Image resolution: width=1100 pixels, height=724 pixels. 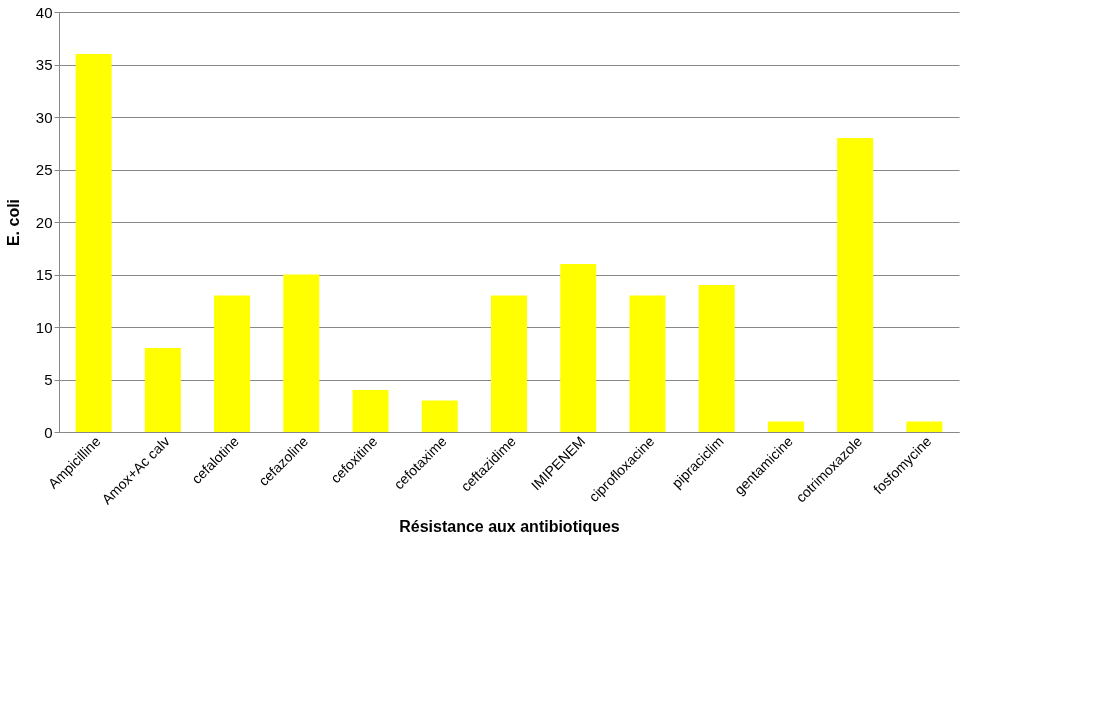 What do you see at coordinates (509, 527) in the screenshot?
I see `x-axis-title: Résistance aux antibiotiques` at bounding box center [509, 527].